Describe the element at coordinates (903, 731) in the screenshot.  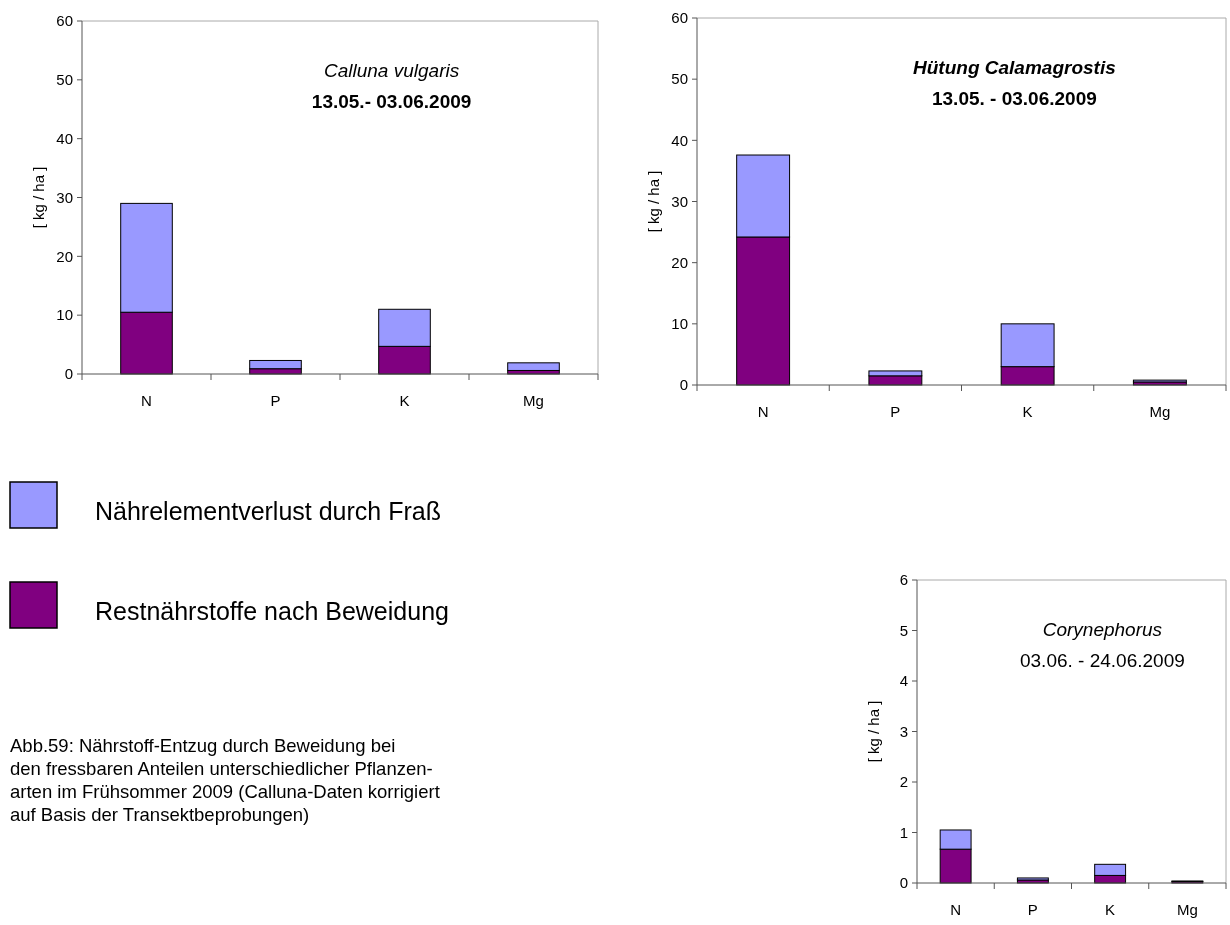
I see `y-tick-label: 3` at that location.